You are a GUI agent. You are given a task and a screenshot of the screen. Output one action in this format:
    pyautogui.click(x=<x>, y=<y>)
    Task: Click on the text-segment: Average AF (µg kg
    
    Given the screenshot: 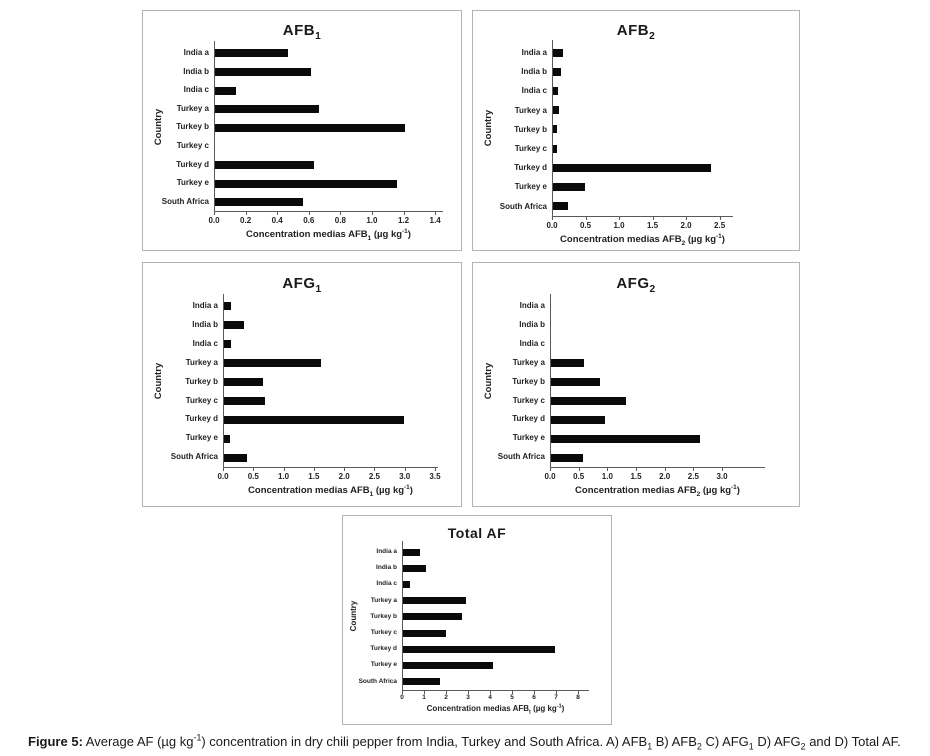 What is the action you would take?
    pyautogui.click(x=138, y=741)
    